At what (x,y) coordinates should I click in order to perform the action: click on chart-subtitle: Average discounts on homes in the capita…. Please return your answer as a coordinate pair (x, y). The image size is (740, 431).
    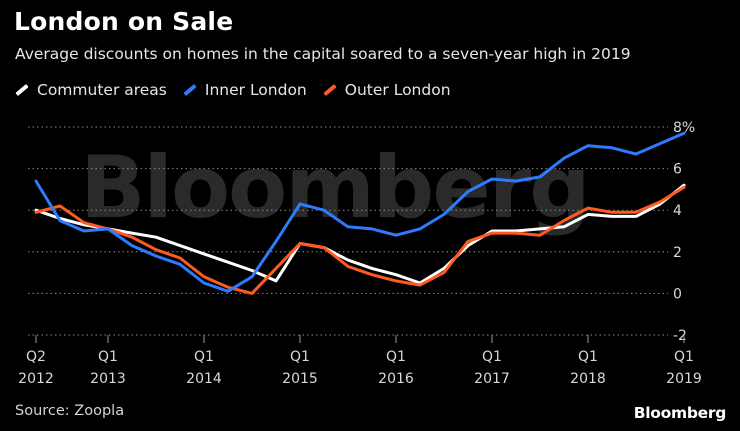
    Looking at the image, I should click on (323, 54).